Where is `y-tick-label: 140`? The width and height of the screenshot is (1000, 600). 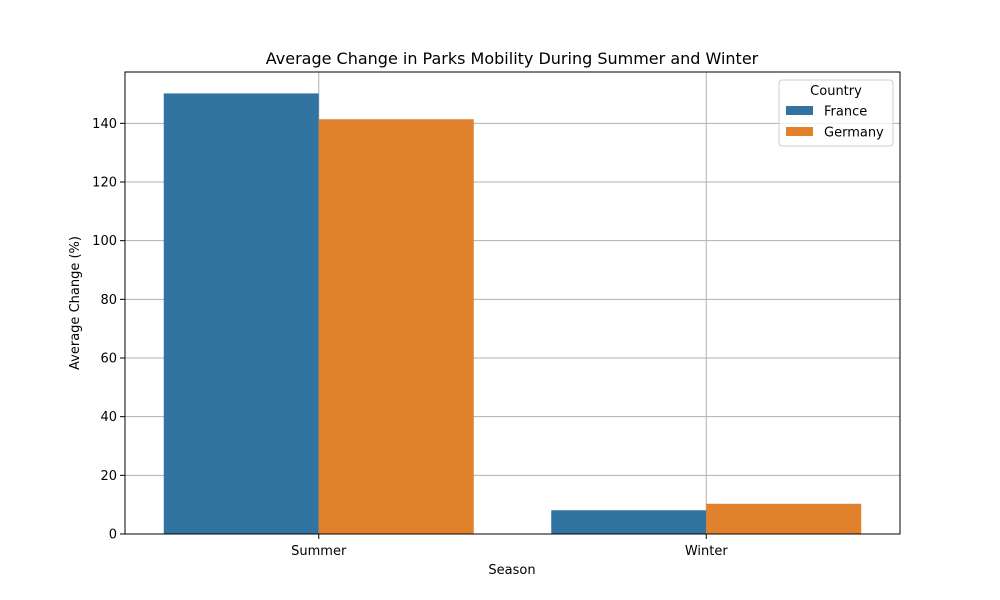
y-tick-label: 140 is located at coordinates (104, 124).